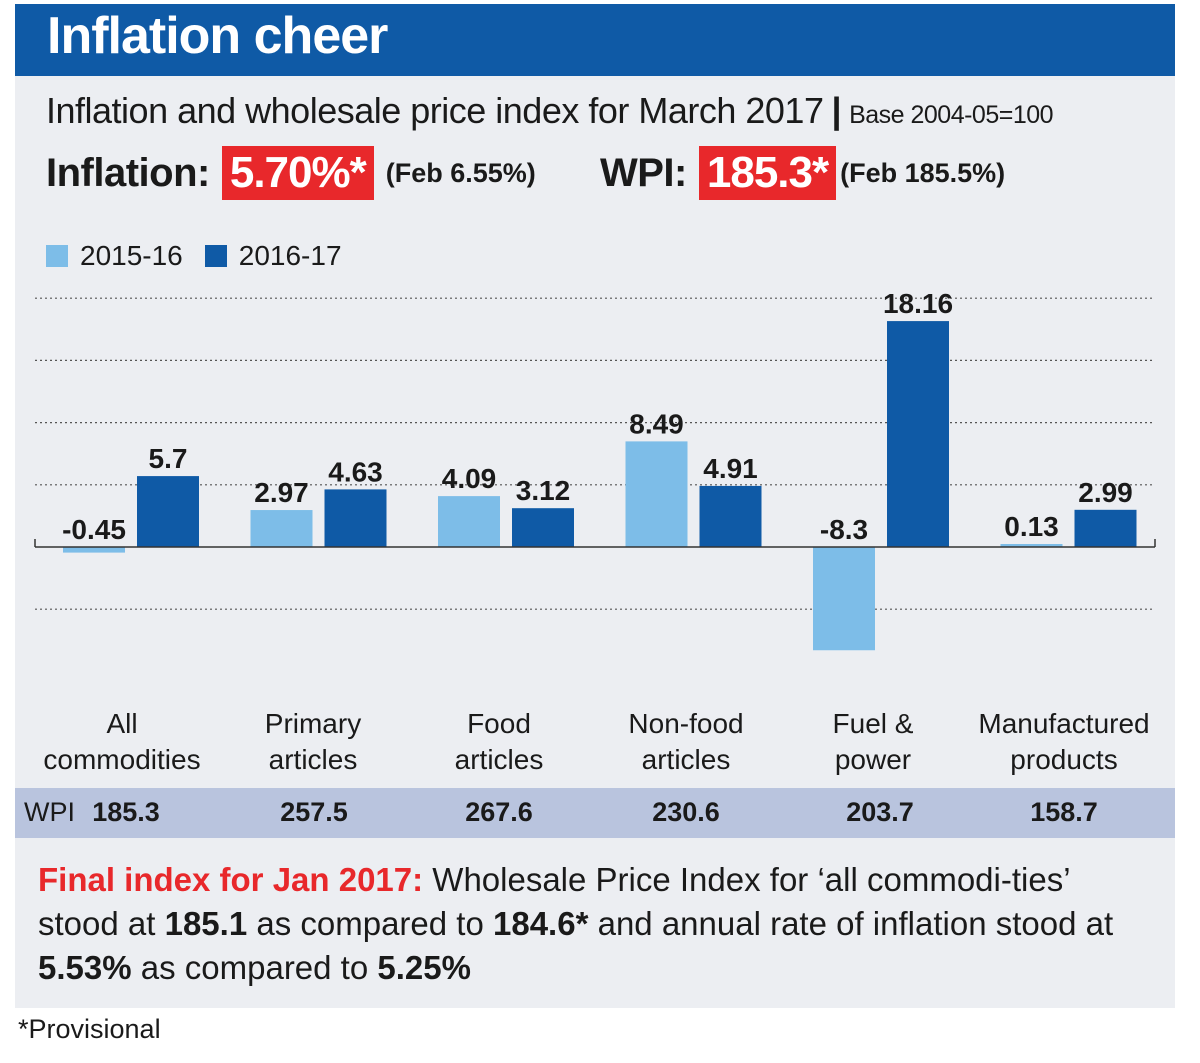  I want to click on chart-title: Inflation cheer, so click(217, 36).